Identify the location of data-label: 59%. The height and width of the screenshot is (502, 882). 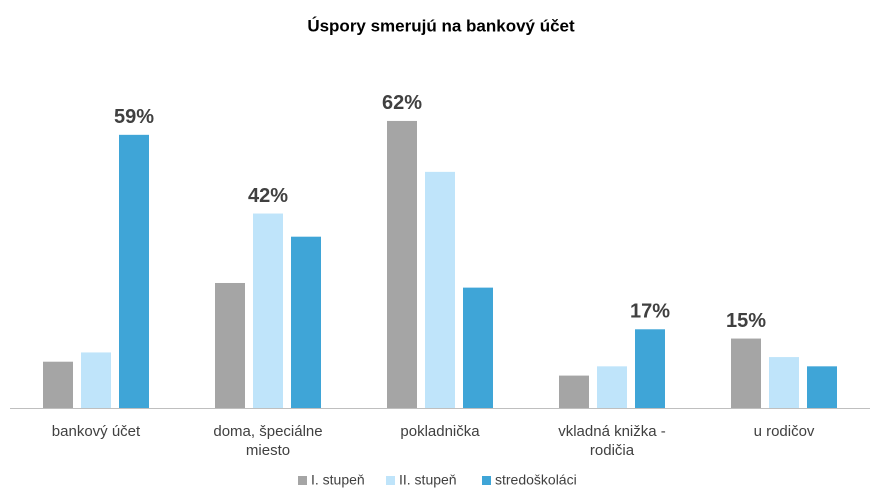
(134, 117).